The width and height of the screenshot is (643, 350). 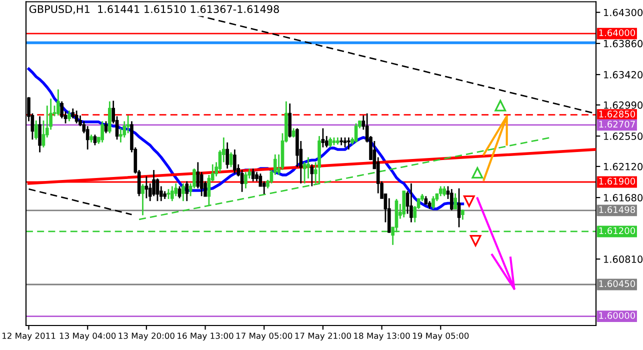 What do you see at coordinates (623, 136) in the screenshot?
I see `y-tick-label: 1.62550` at bounding box center [623, 136].